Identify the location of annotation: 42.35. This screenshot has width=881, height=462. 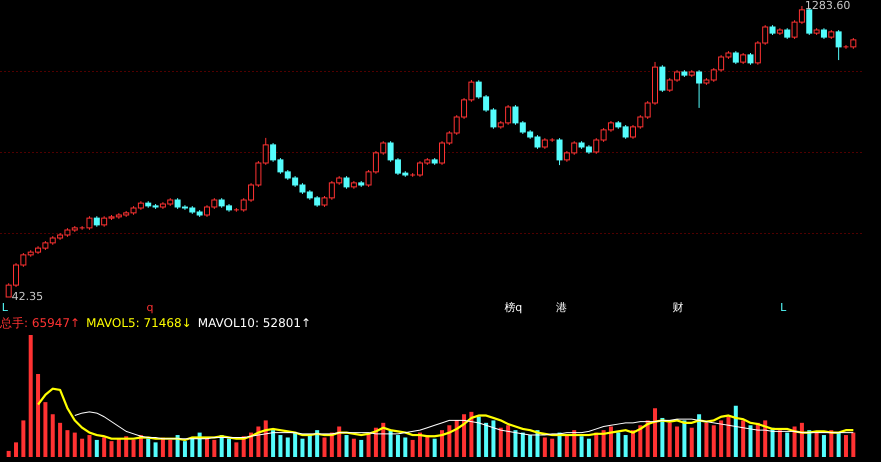
(28, 296).